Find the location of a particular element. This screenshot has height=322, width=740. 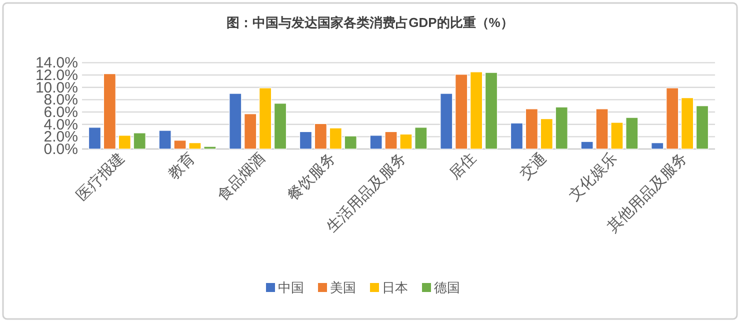

x-tick-label: 餐饮服务 is located at coordinates (311, 177).